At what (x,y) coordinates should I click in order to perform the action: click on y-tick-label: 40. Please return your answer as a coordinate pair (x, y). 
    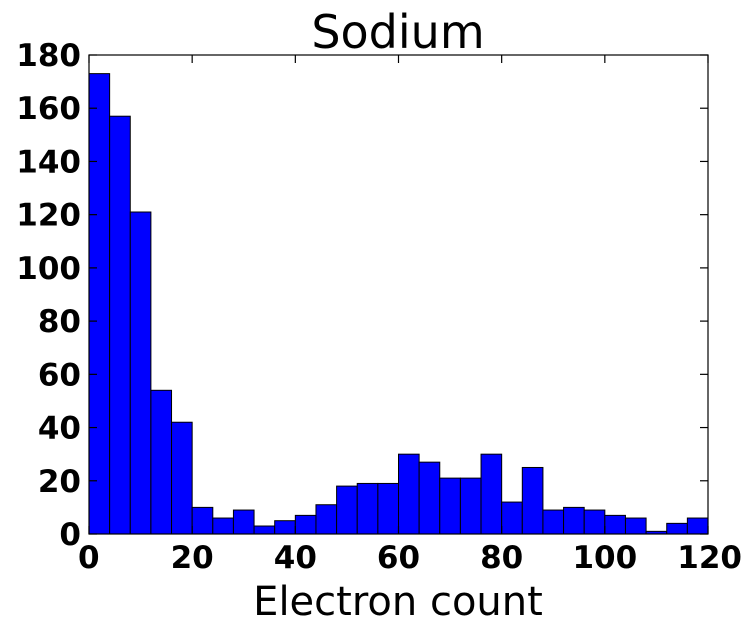
    Looking at the image, I should click on (59, 429).